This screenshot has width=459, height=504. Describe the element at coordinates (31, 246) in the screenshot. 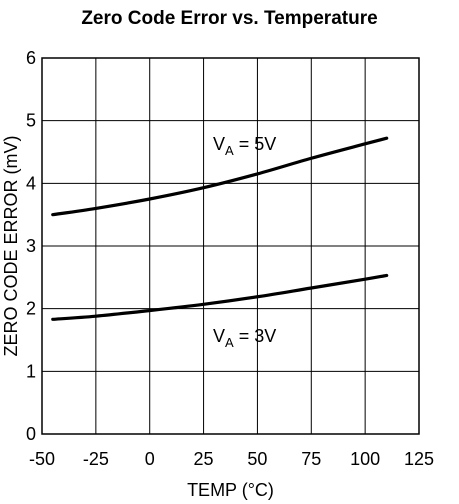

I see `y-tick-label: 3` at that location.